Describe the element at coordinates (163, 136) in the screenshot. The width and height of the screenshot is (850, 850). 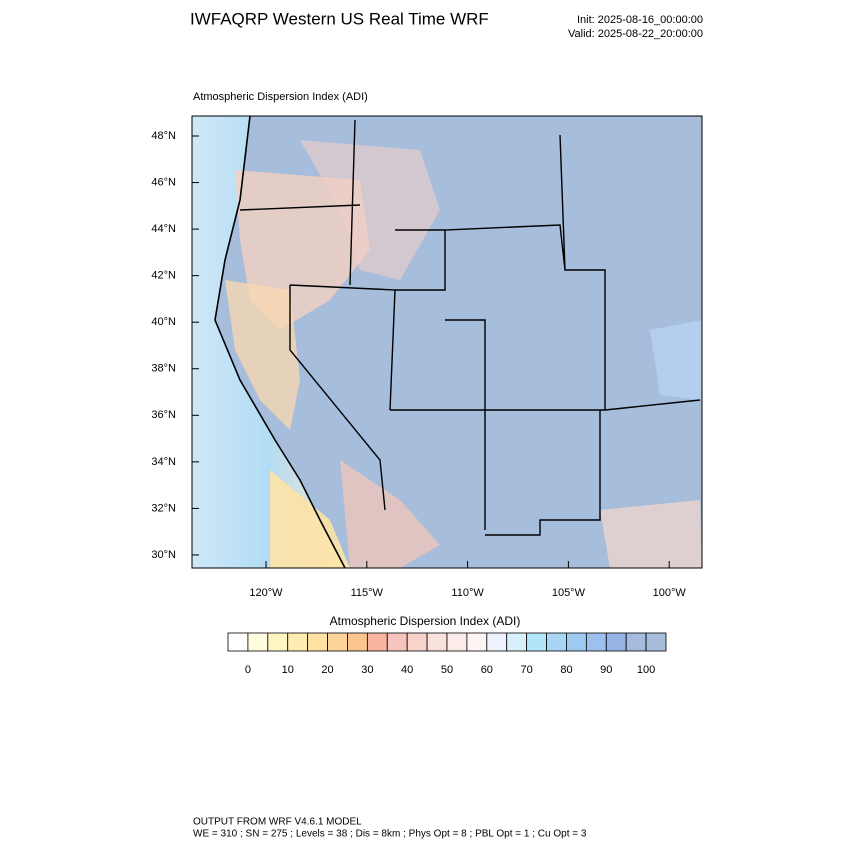
I see `lat-label: 48°N` at that location.